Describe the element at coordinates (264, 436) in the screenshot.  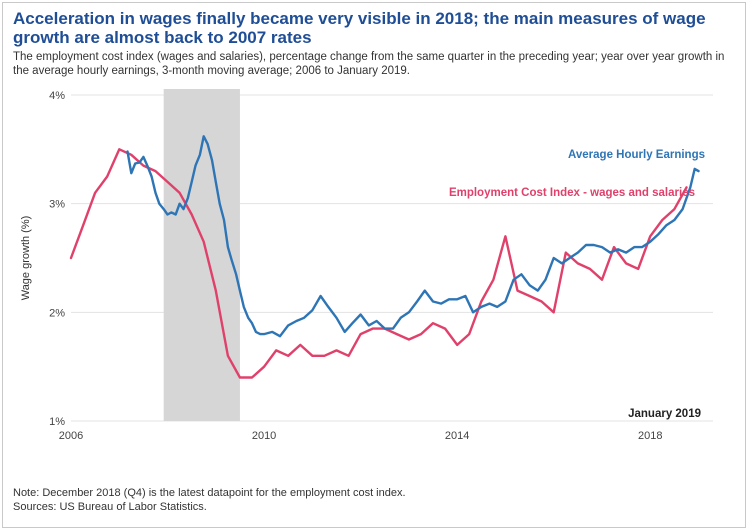
I see `x-tick-label: 2010` at that location.